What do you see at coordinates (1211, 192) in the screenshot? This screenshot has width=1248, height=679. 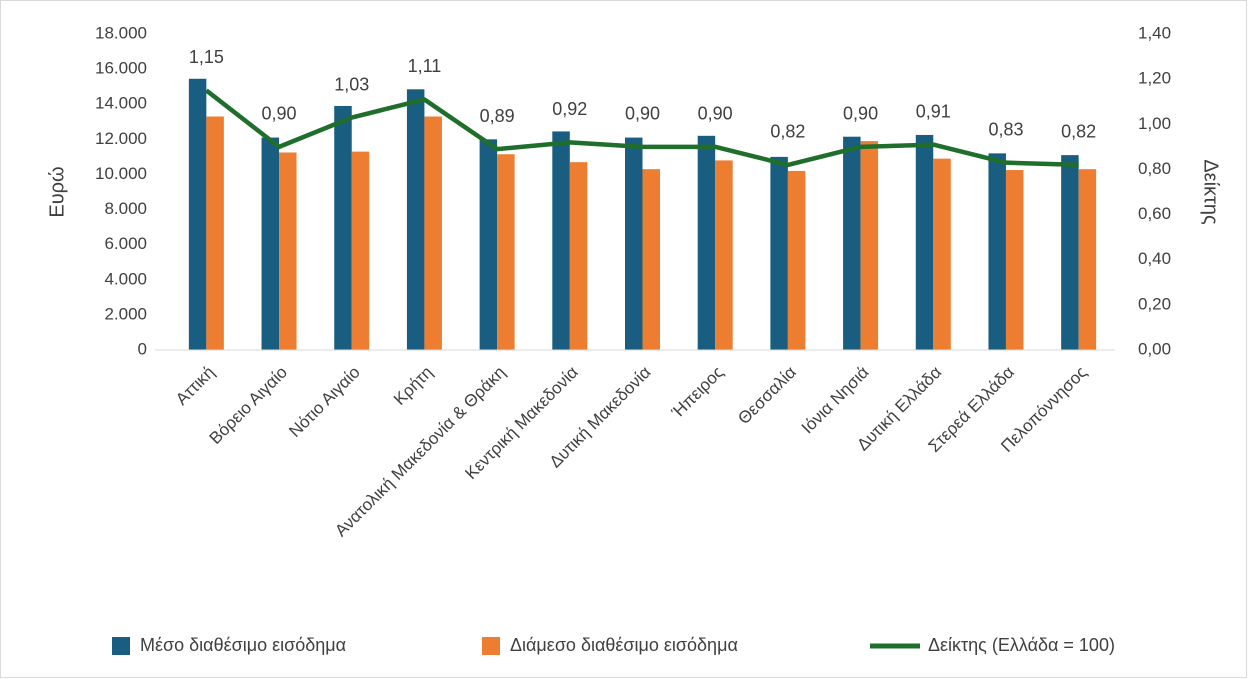 I see `y2-axis-label: Δείκτης` at bounding box center [1211, 192].